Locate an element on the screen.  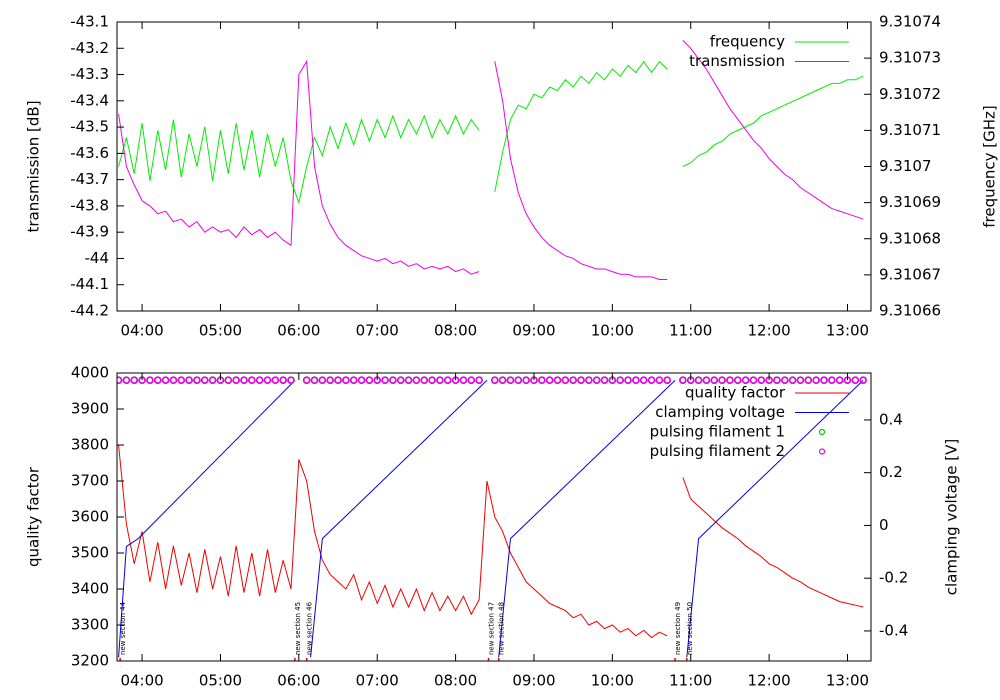
y-tick-label: -44.1 is located at coordinates (89, 284).